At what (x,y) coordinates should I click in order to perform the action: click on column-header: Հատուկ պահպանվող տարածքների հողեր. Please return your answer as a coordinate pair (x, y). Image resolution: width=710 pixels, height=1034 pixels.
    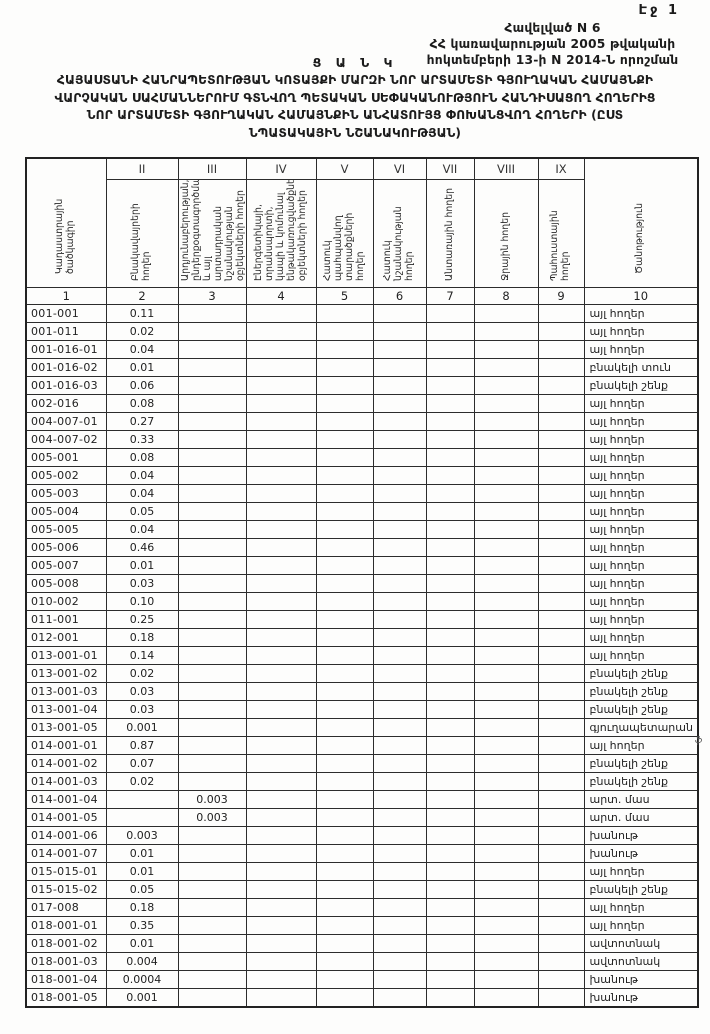
    Looking at the image, I should click on (343, 246).